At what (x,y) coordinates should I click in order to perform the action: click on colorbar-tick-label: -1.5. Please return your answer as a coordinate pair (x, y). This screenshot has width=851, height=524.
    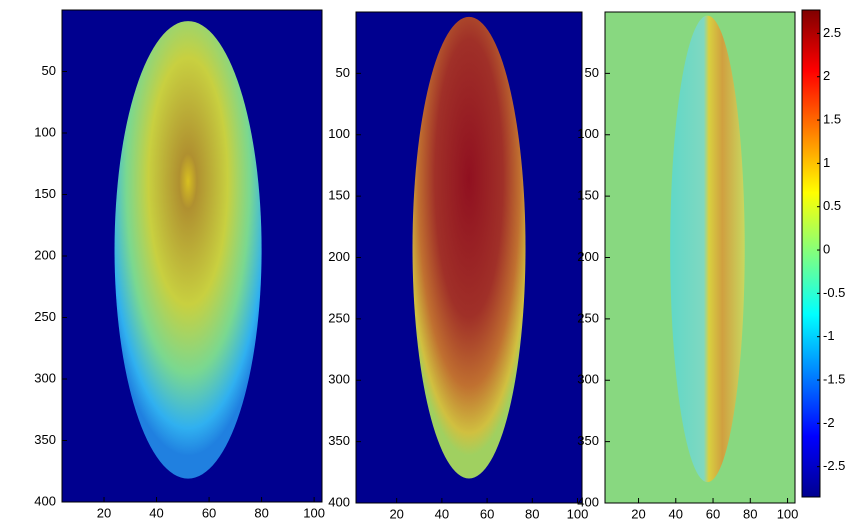
    Looking at the image, I should click on (834, 378).